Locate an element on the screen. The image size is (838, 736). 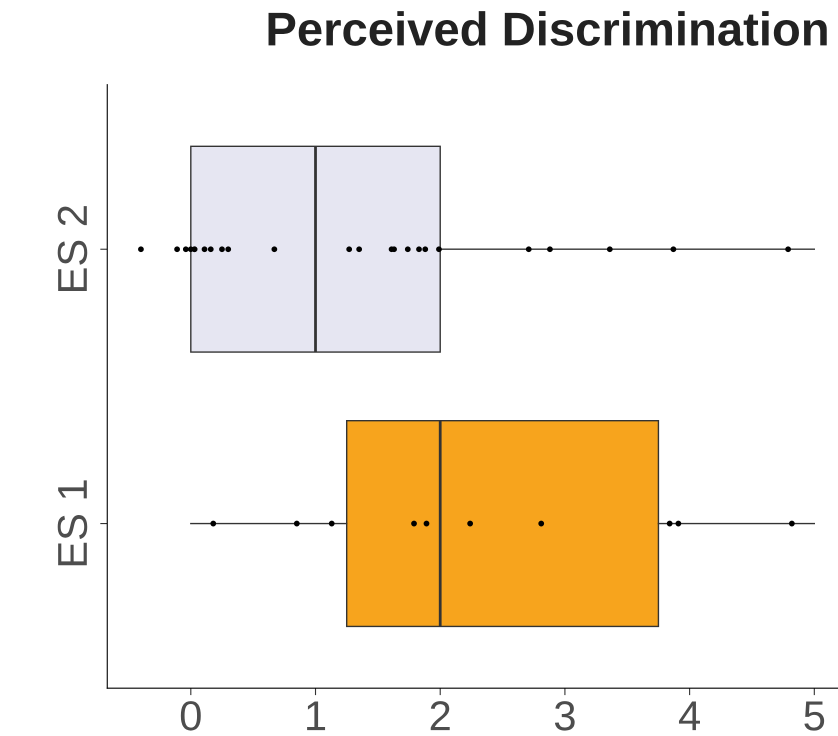
x-tick-label: 1 is located at coordinates (316, 715).